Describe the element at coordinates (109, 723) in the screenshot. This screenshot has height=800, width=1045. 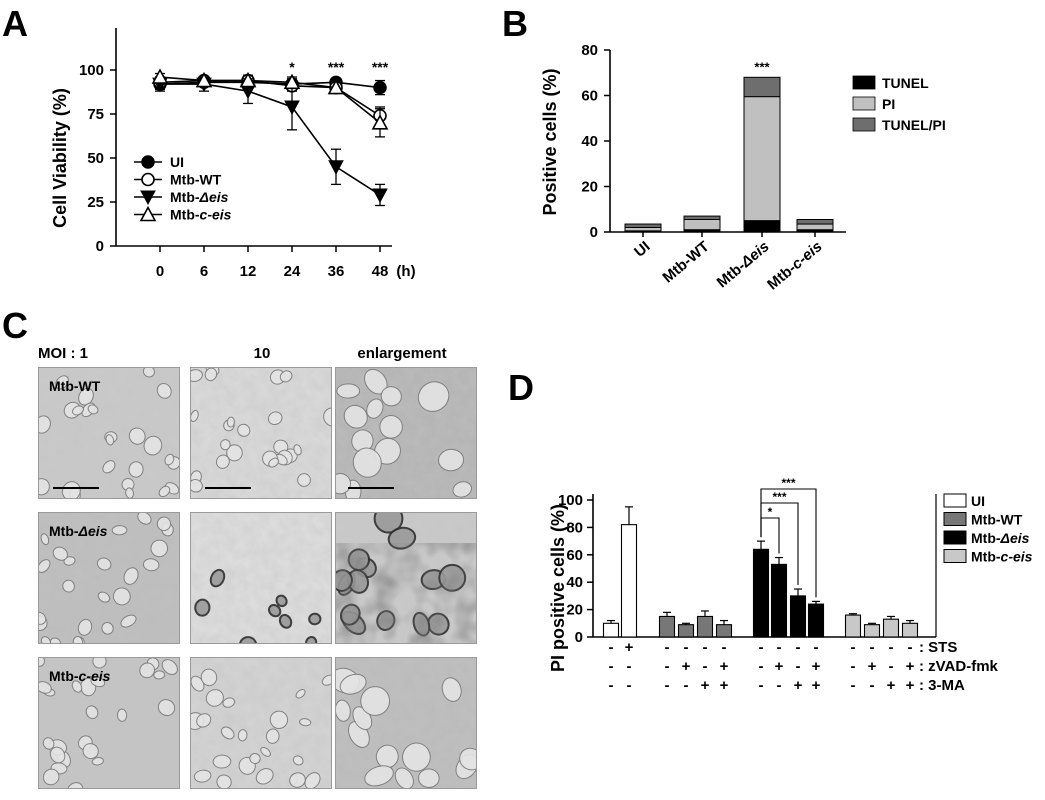
I see `micrograph-tile: Mtb-c-eis` at that location.